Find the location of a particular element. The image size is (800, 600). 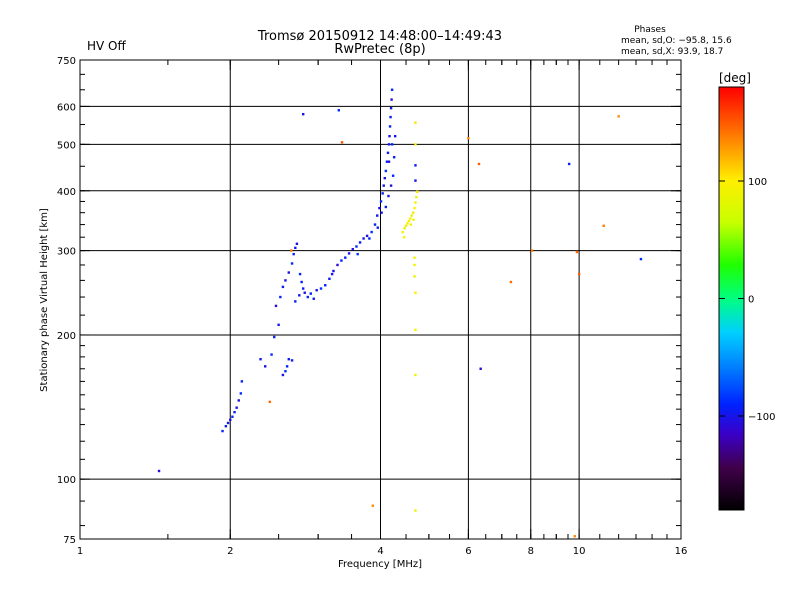

colorbar-tick-label: −100 is located at coordinates (761, 417).